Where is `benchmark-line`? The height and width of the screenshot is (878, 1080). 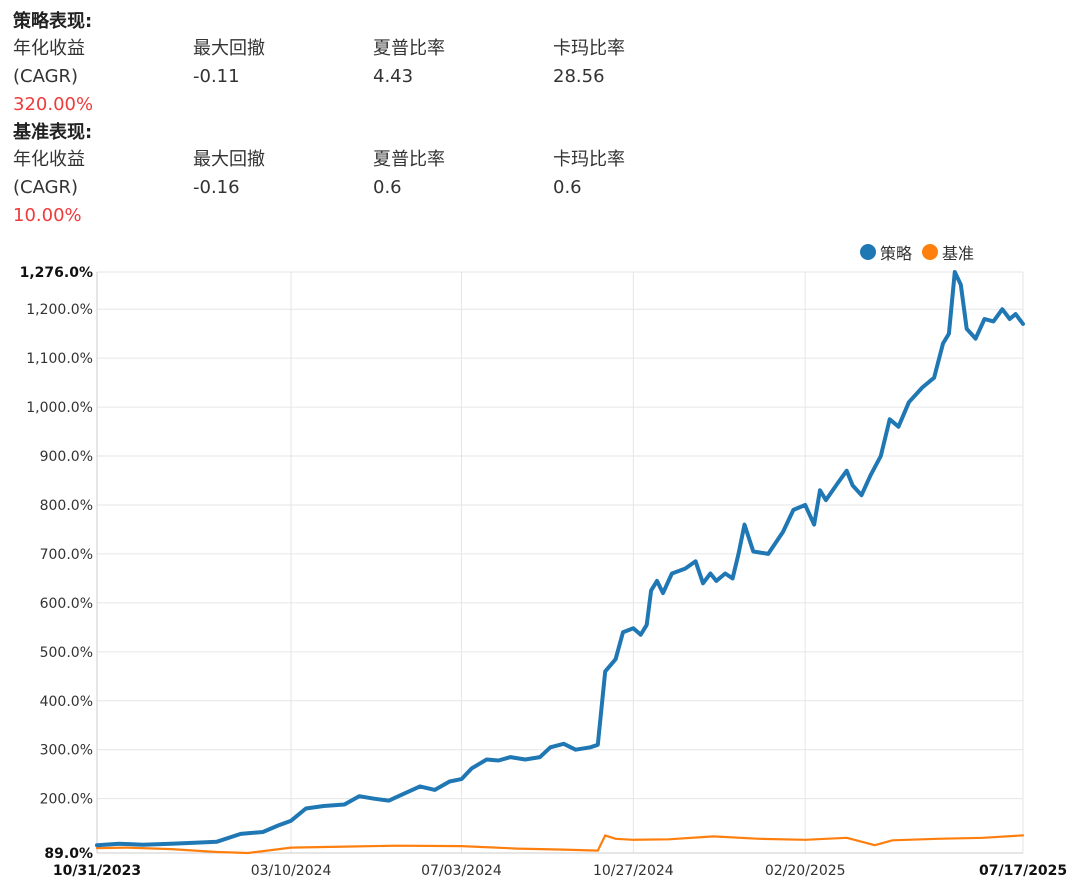 benchmark-line is located at coordinates (560, 844).